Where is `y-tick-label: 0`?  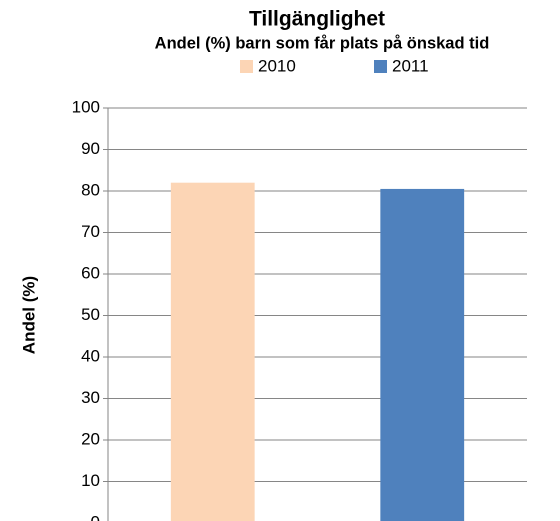 y-tick-label: 0 is located at coordinates (95, 516).